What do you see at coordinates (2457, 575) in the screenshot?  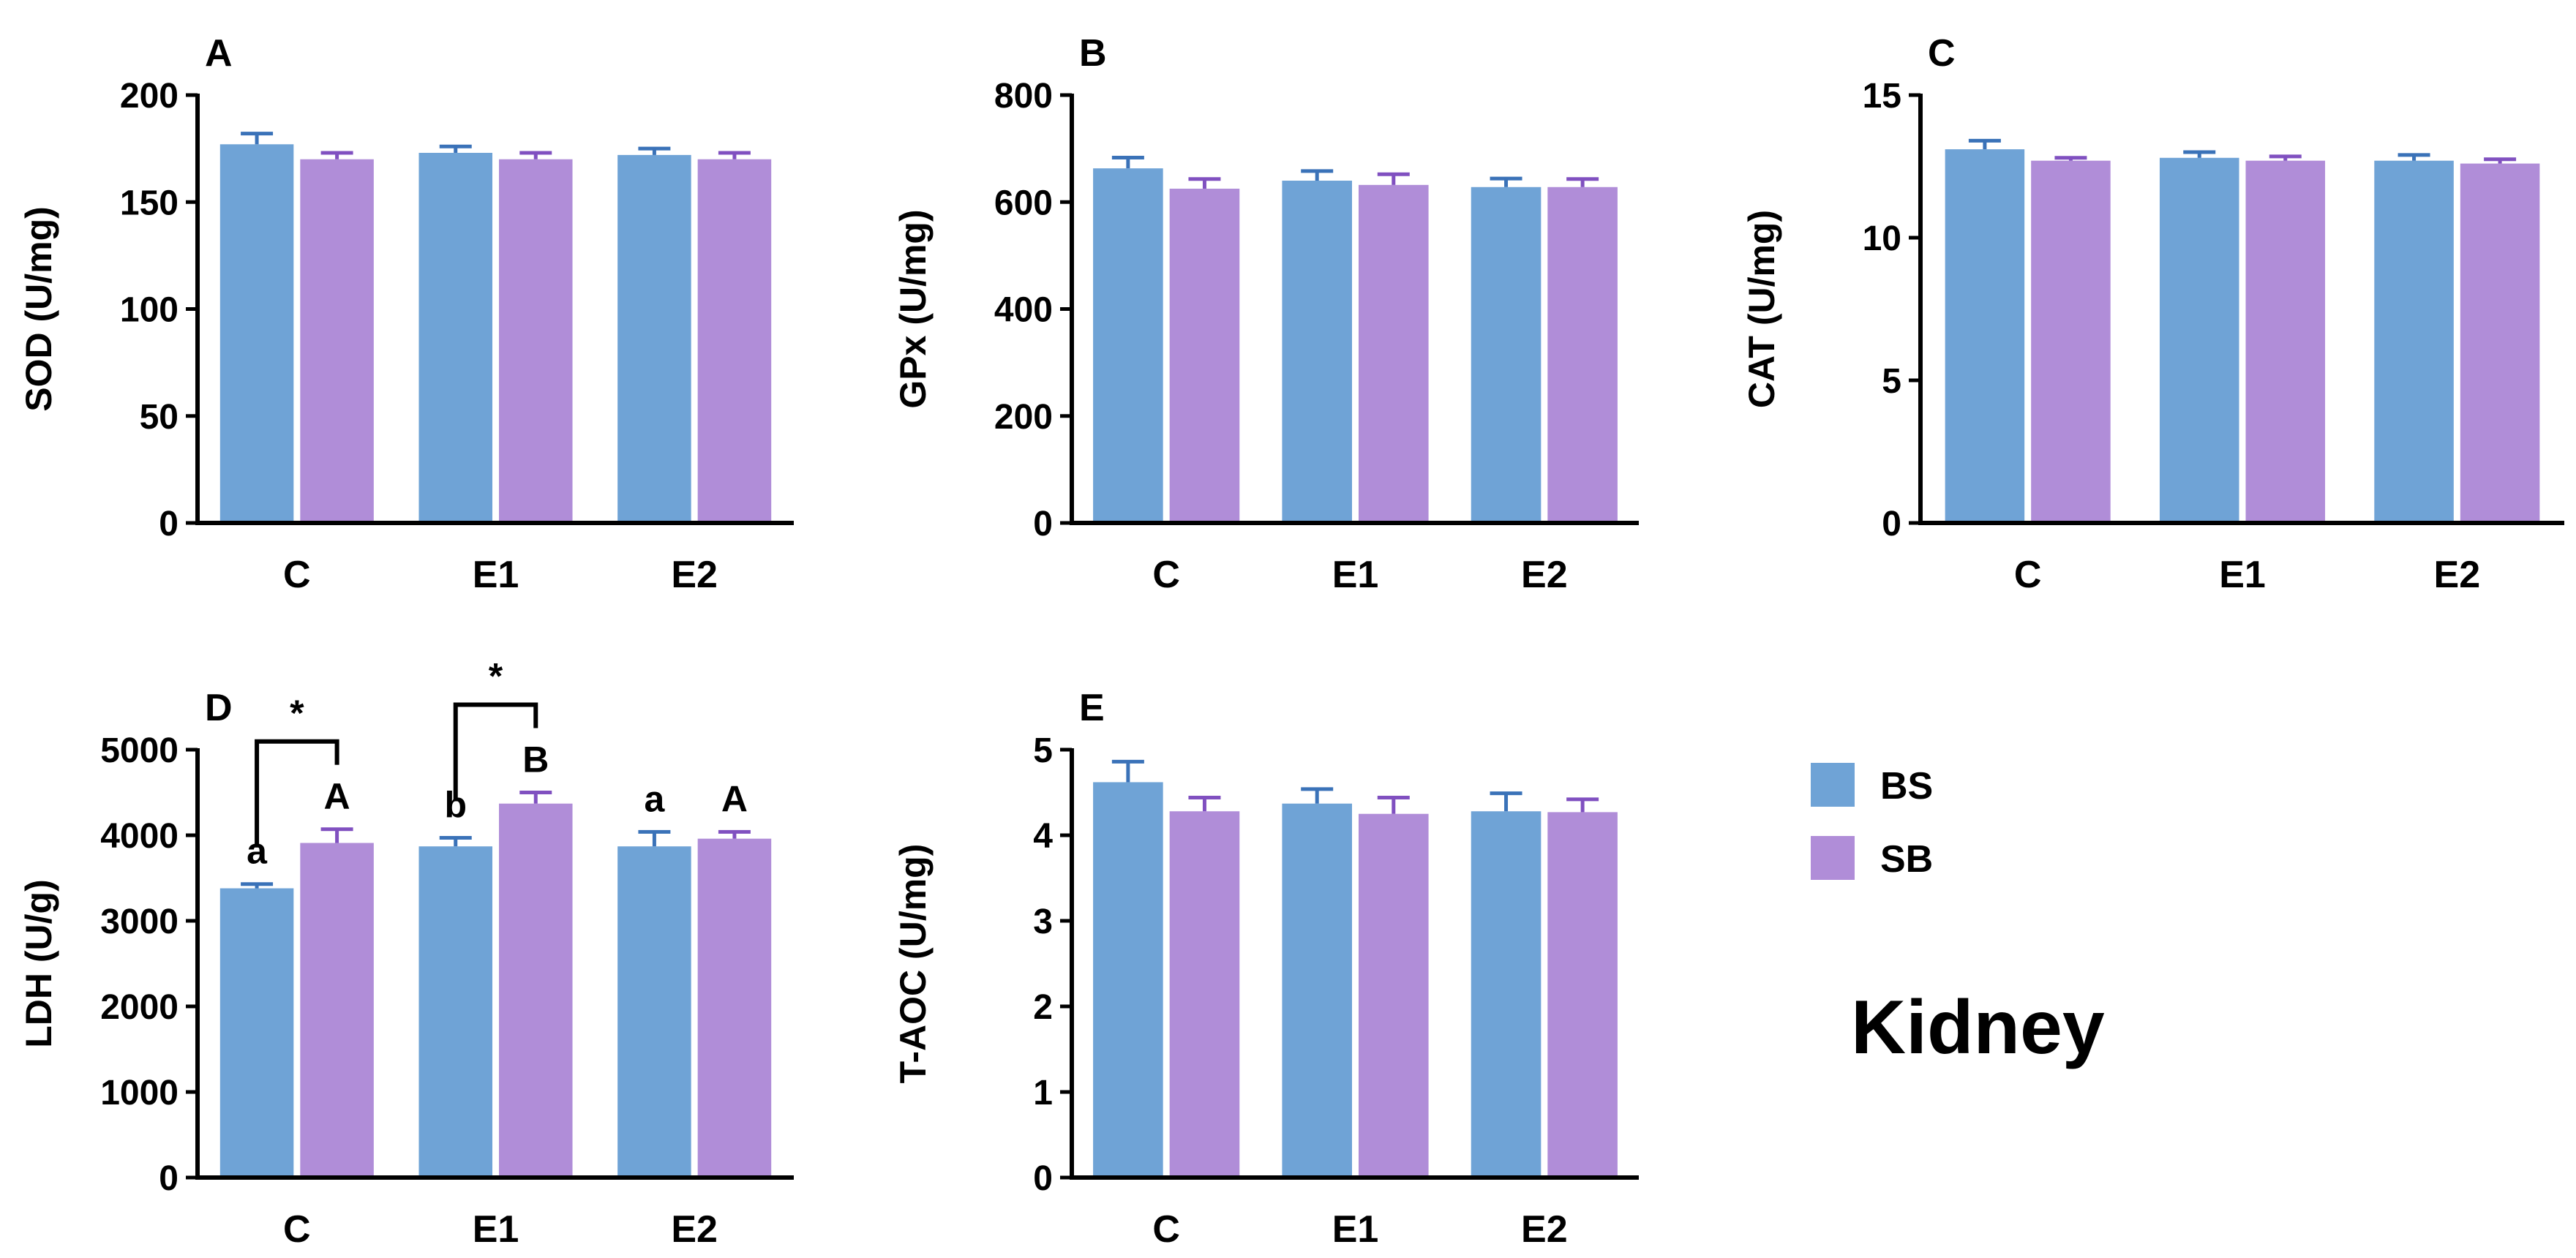 I see `x-tick-label-c-2: E2` at bounding box center [2457, 575].